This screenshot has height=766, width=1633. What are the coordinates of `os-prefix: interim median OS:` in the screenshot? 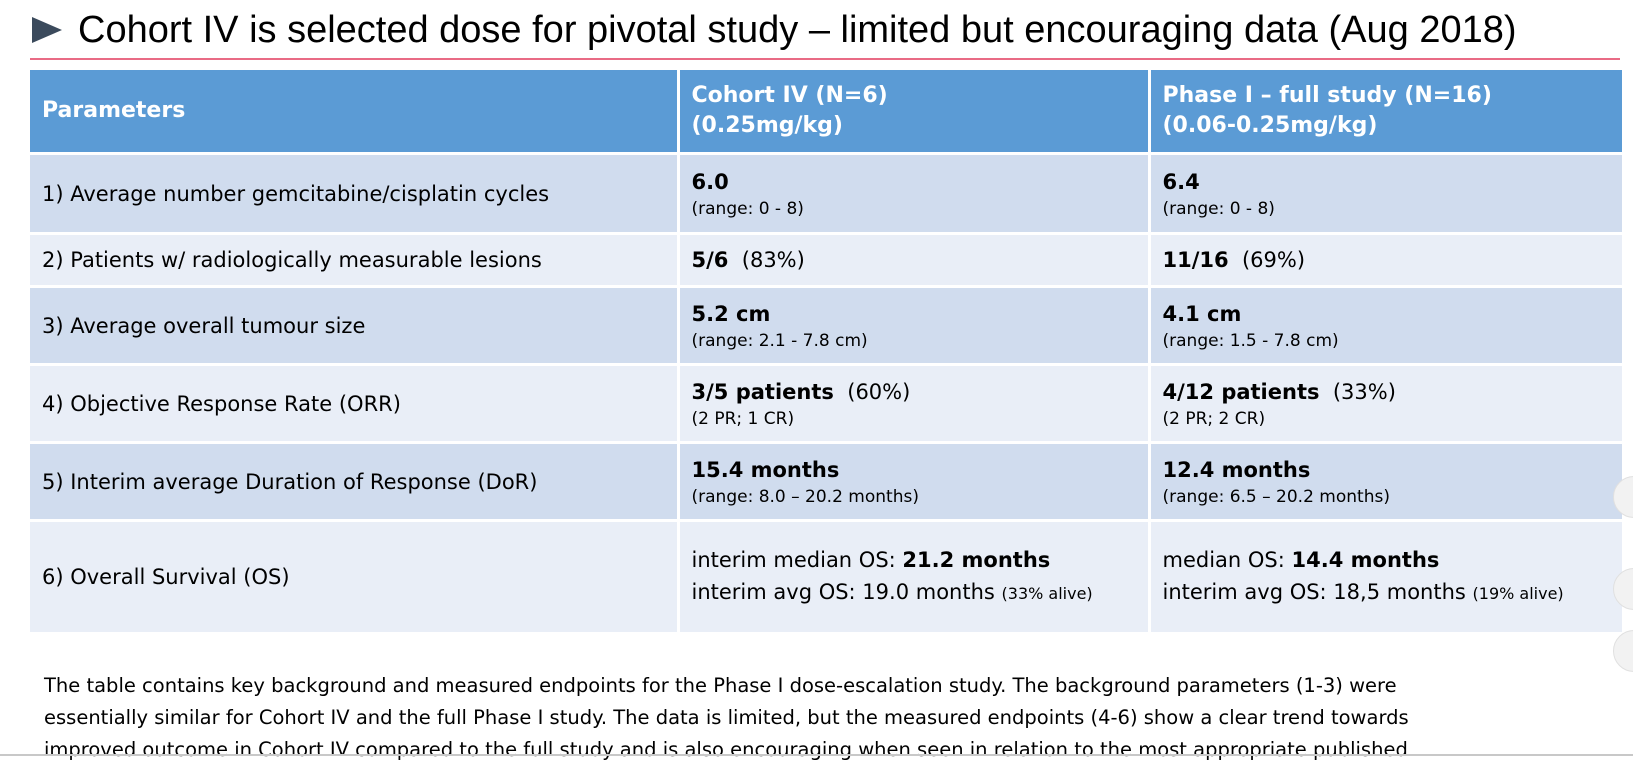 It's located at (797, 560).